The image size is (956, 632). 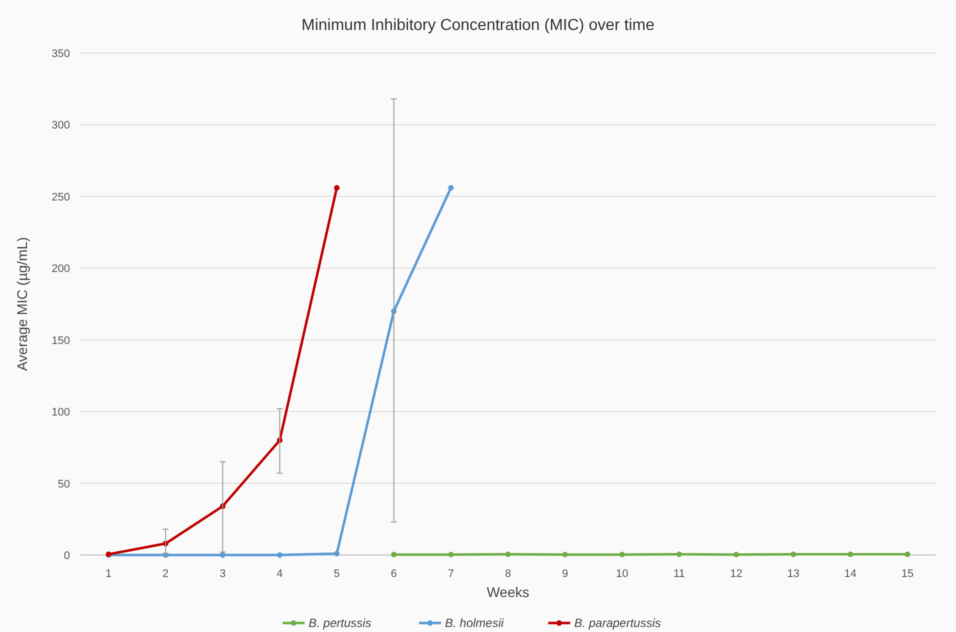 What do you see at coordinates (451, 574) in the screenshot?
I see `x-tick-label: 7` at bounding box center [451, 574].